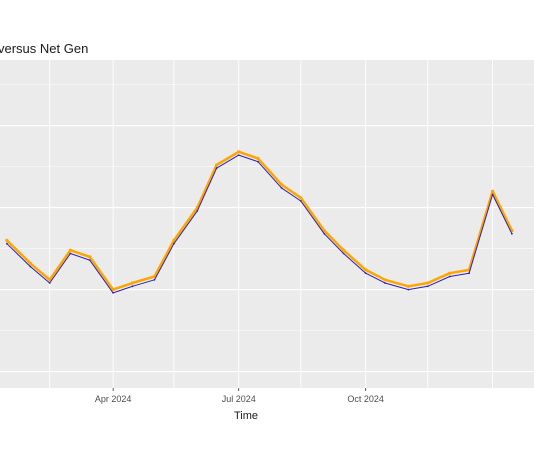 This screenshot has width=534, height=462. Describe the element at coordinates (113, 399) in the screenshot. I see `x-tick-label: Apr 2024` at that location.